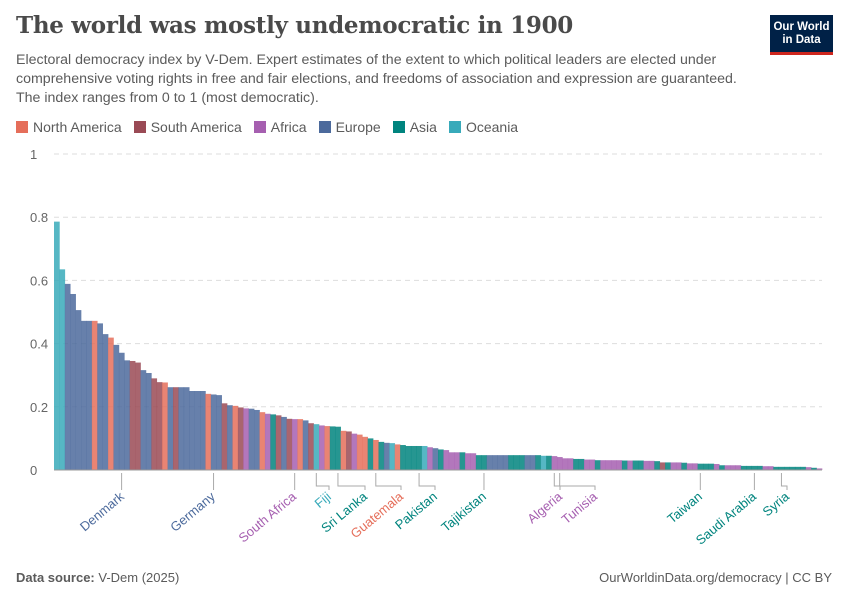 The height and width of the screenshot is (600, 850). Describe the element at coordinates (801, 35) in the screenshot. I see `owid-logo: Our World in Data` at that location.